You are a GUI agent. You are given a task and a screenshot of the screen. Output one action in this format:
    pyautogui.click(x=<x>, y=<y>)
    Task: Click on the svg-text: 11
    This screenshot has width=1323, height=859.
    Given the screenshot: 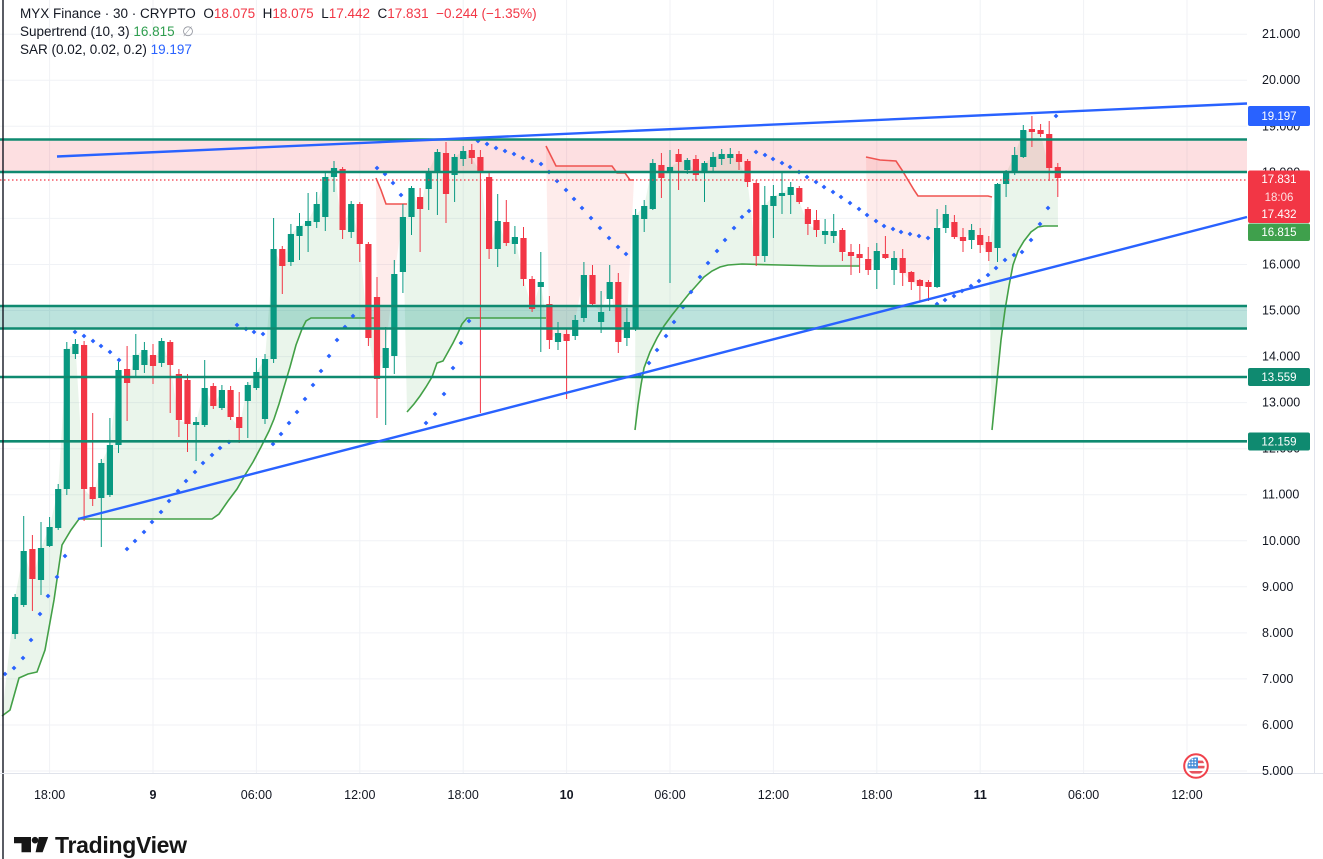 What is the action you would take?
    pyautogui.click(x=980, y=795)
    